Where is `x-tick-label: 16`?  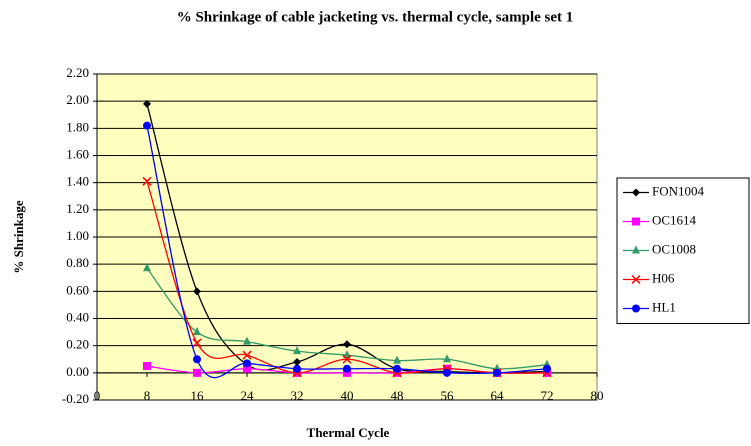
x-tick-label: 16 is located at coordinates (198, 395).